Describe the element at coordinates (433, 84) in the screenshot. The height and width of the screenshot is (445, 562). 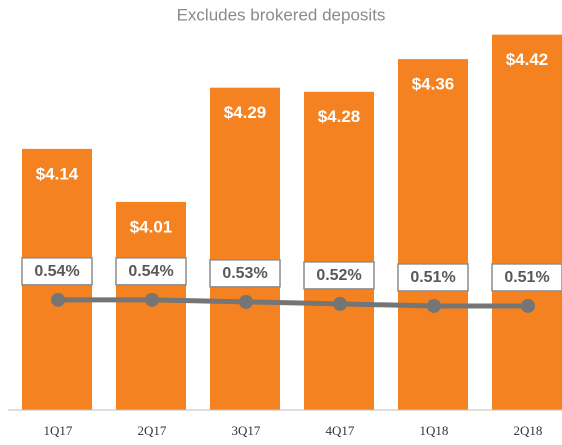
I see `bar-value-label: $4.36` at that location.